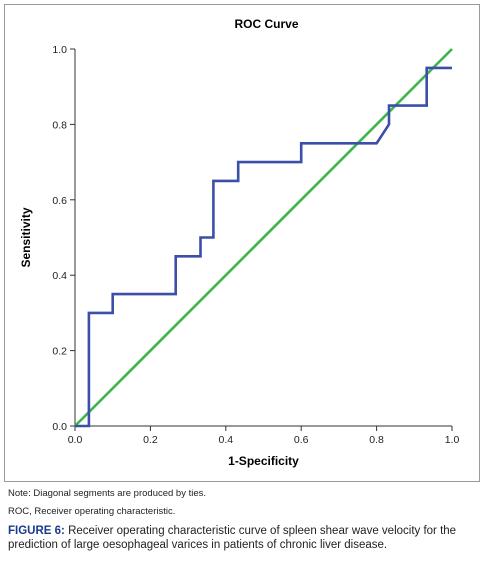 The image size is (488, 564). Describe the element at coordinates (263, 461) in the screenshot. I see `x-axis-title: 1-Specificity` at that location.